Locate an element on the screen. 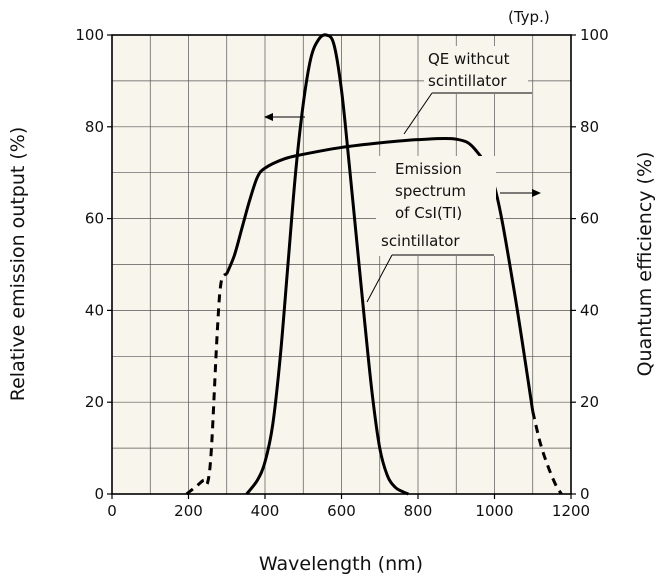 The height and width of the screenshot is (585, 662). y-tick-label-right: 40 is located at coordinates (589, 310).